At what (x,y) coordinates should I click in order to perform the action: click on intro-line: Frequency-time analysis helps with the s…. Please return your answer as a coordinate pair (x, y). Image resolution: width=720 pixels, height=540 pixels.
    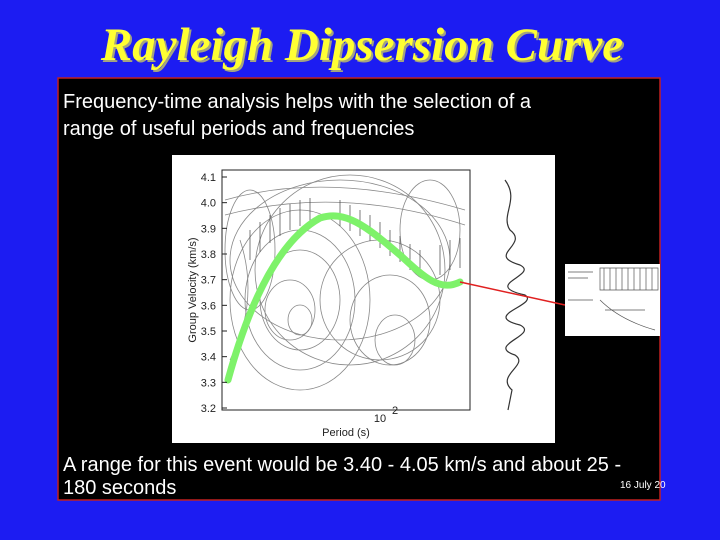
    Looking at the image, I should click on (297, 102).